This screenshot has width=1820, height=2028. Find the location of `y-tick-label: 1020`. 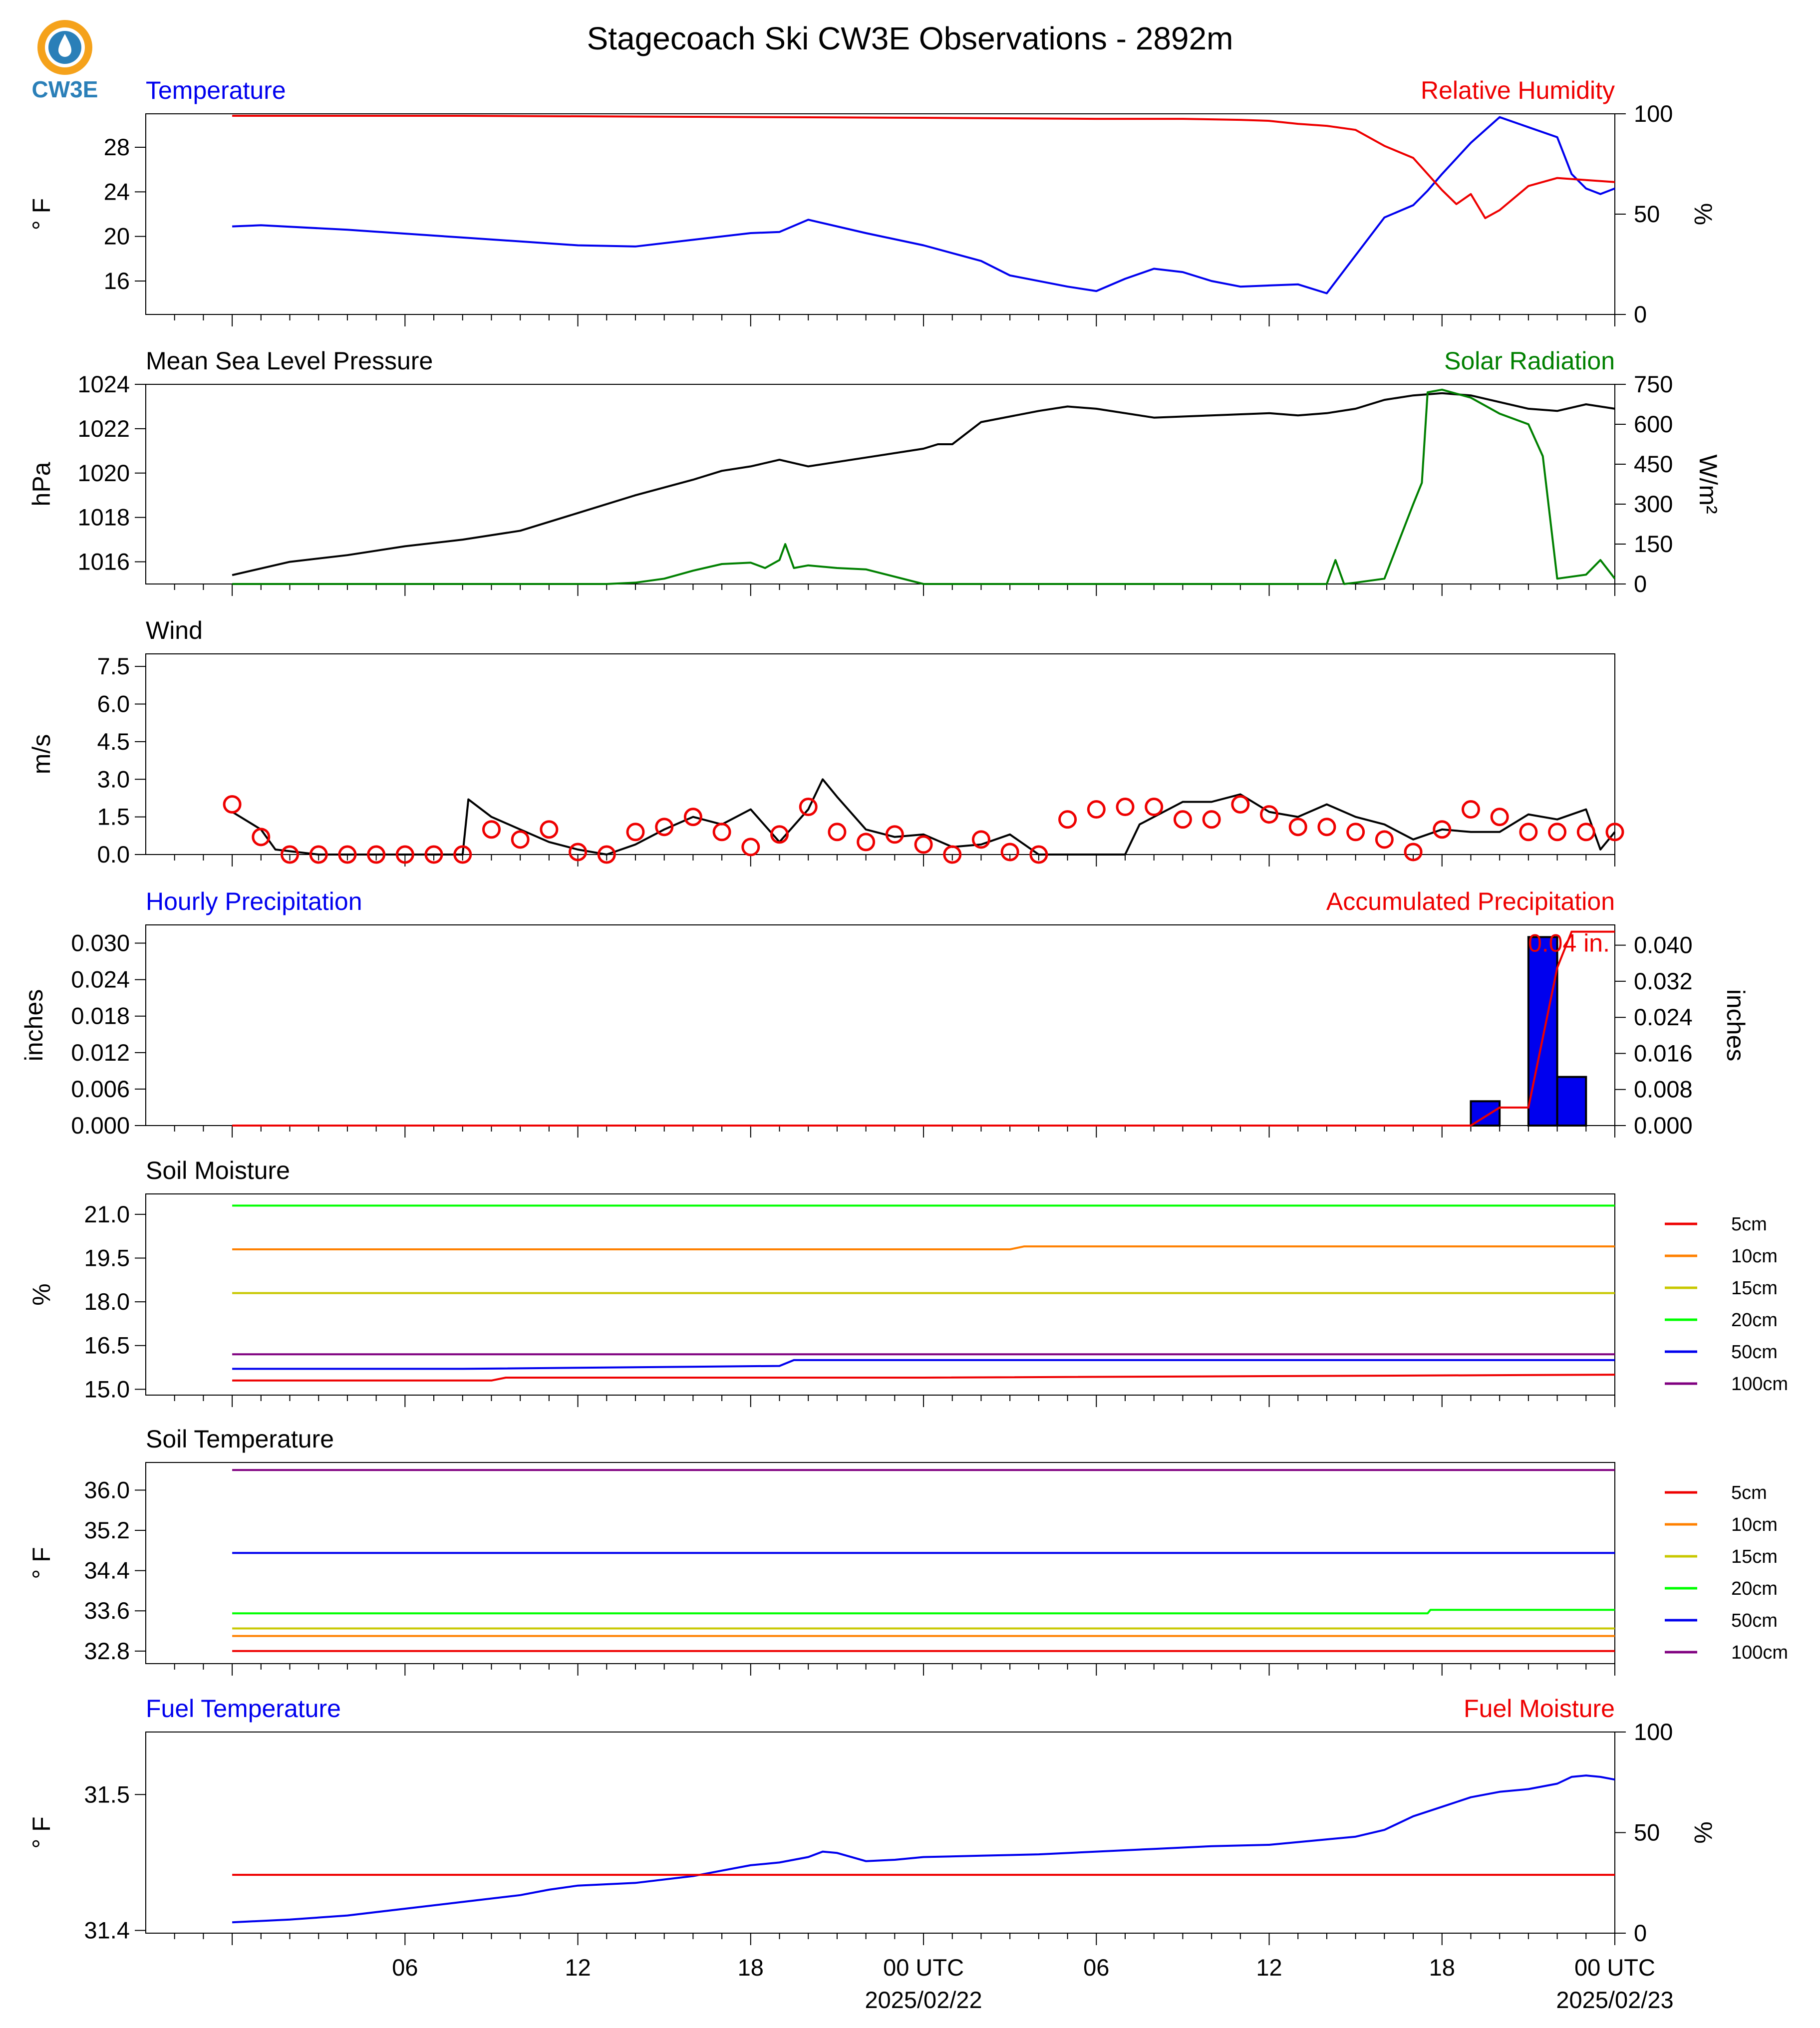

y-tick-label: 1020 is located at coordinates (103, 473).